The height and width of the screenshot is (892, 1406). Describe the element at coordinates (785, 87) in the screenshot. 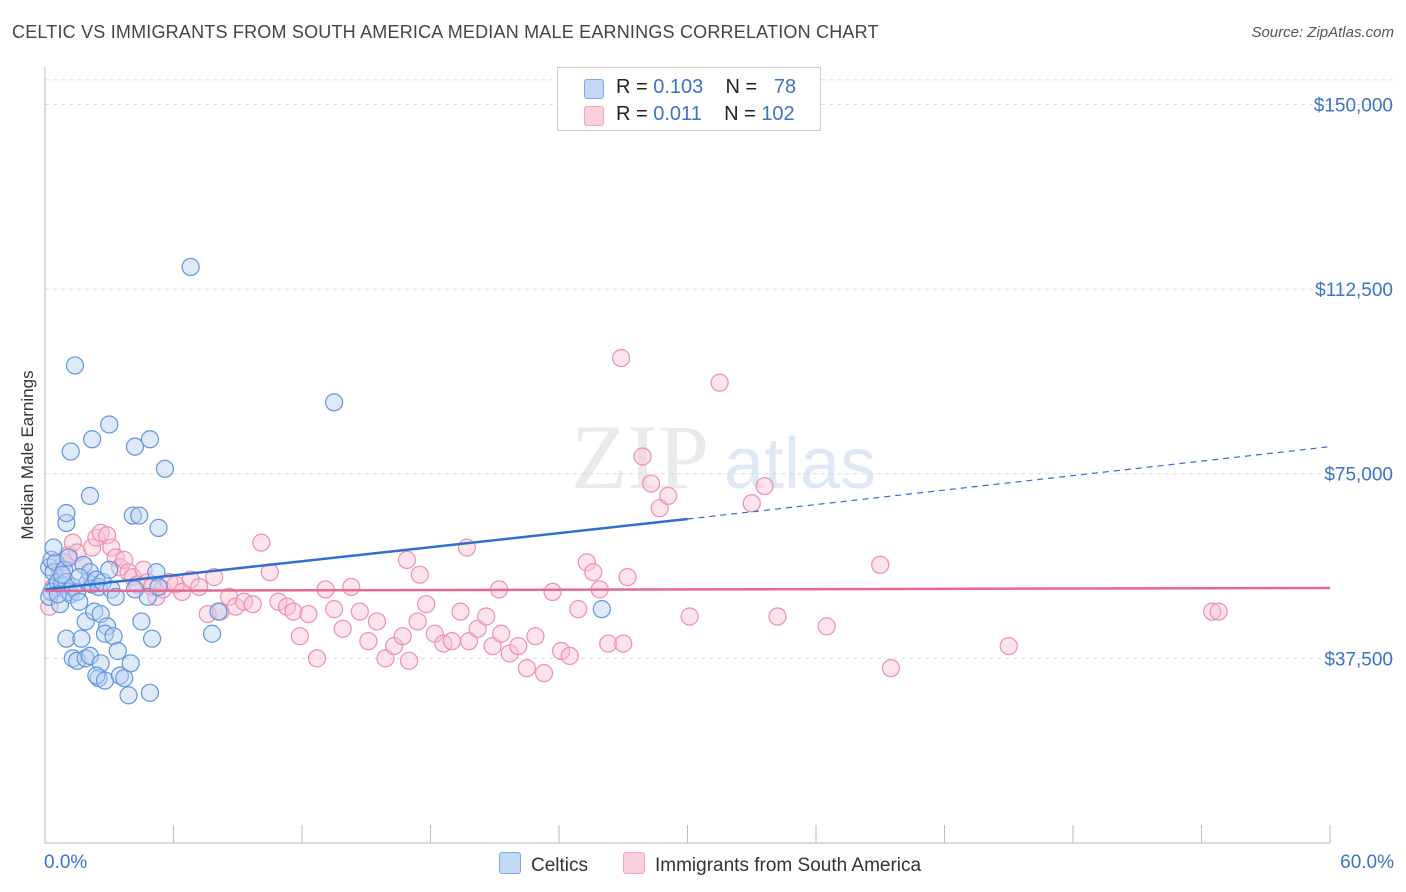

I see `legend-celtic-n-value: 78` at that location.